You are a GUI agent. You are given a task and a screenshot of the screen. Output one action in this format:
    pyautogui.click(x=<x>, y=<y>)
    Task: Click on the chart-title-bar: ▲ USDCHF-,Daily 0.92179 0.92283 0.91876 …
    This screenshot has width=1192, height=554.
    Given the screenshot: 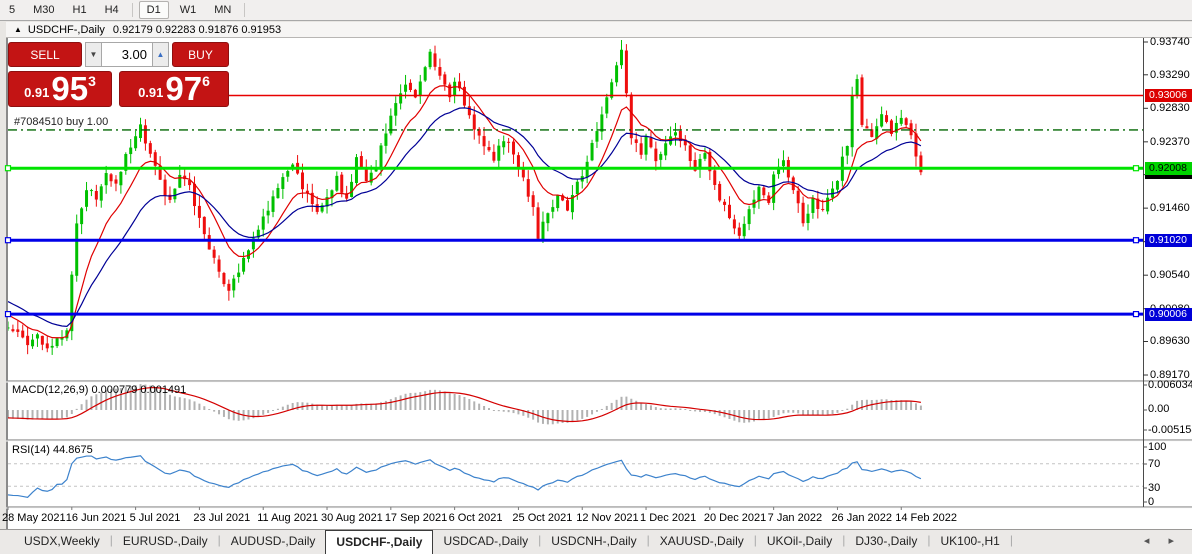 What is the action you would take?
    pyautogui.click(x=599, y=30)
    